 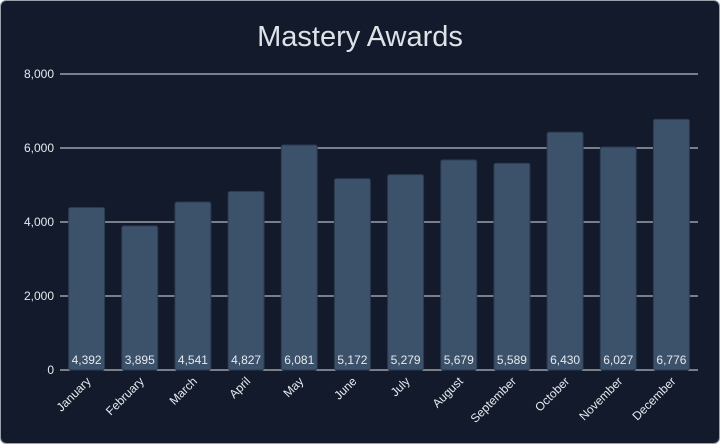 I want to click on bar-july, so click(x=406, y=272).